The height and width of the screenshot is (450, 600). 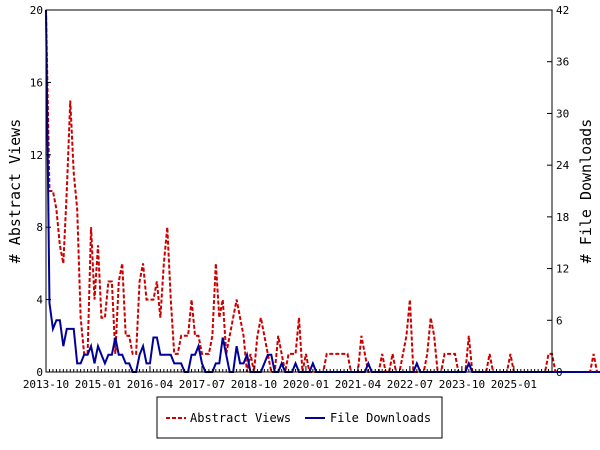 I want to click on y-right-tick-label: 0, so click(x=559, y=372).